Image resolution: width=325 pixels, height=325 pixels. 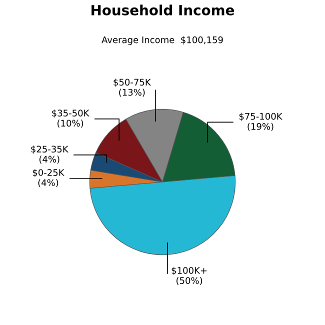 What do you see at coordinates (261, 126) in the screenshot?
I see `data-label: (19%)` at bounding box center [261, 126].